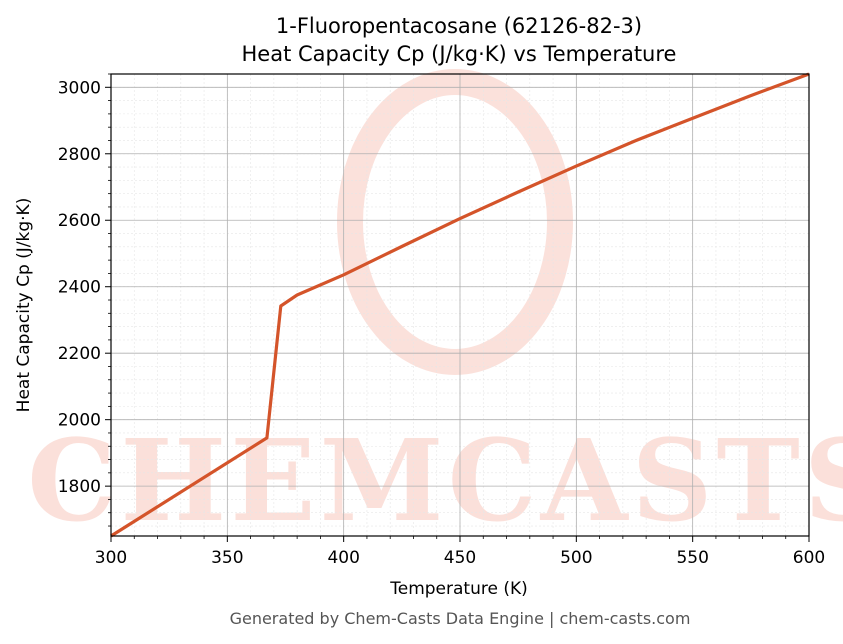 This screenshot has width=843, height=644. What do you see at coordinates (79, 155) in the screenshot?
I see `y-tick-label: 2800` at bounding box center [79, 155].